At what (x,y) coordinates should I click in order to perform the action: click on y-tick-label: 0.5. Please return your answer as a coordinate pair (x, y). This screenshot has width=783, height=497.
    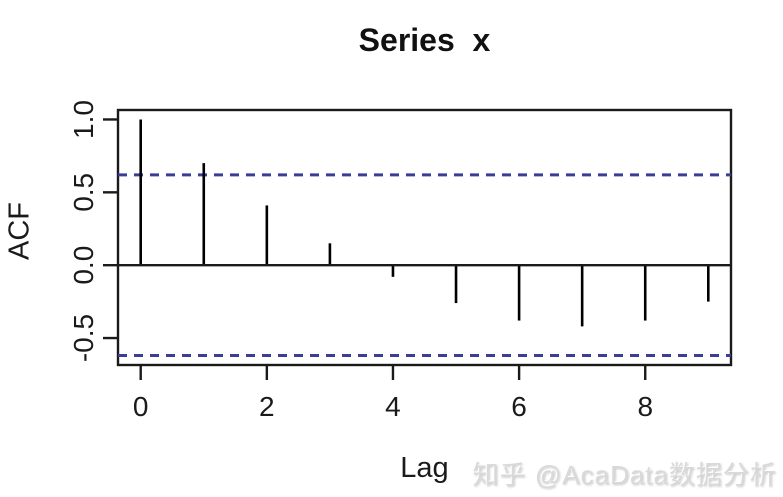
    Looking at the image, I should click on (83, 192).